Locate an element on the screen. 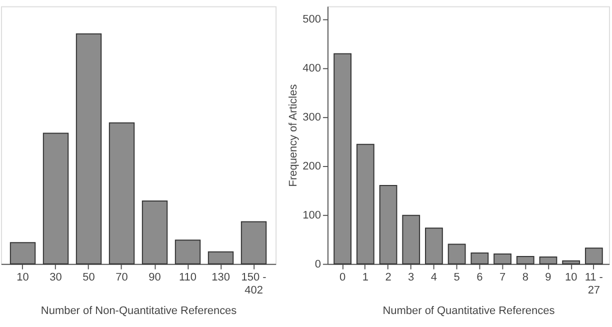 This screenshot has width=612, height=327. x-tick-label: 0 is located at coordinates (342, 277).